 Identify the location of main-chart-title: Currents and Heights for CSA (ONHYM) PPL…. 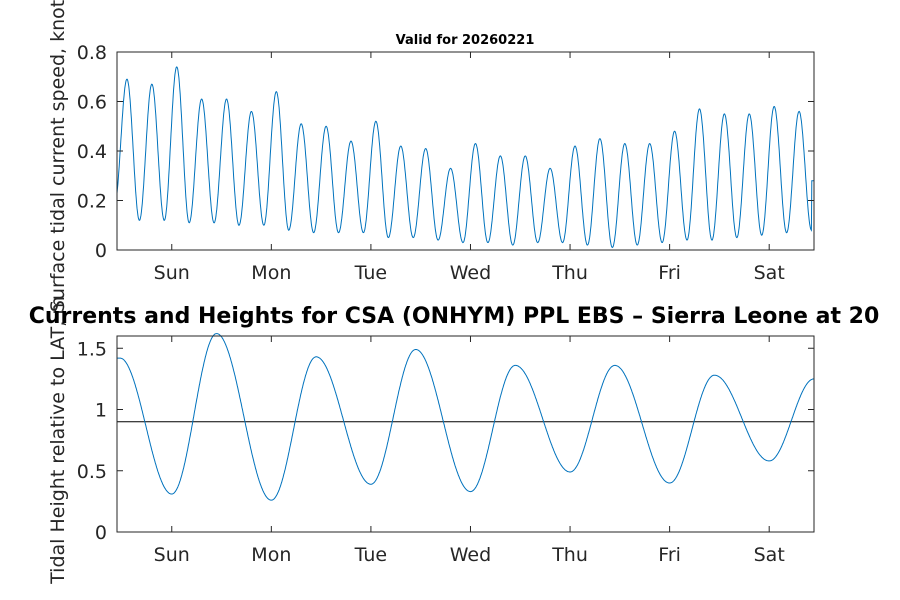
(454, 316).